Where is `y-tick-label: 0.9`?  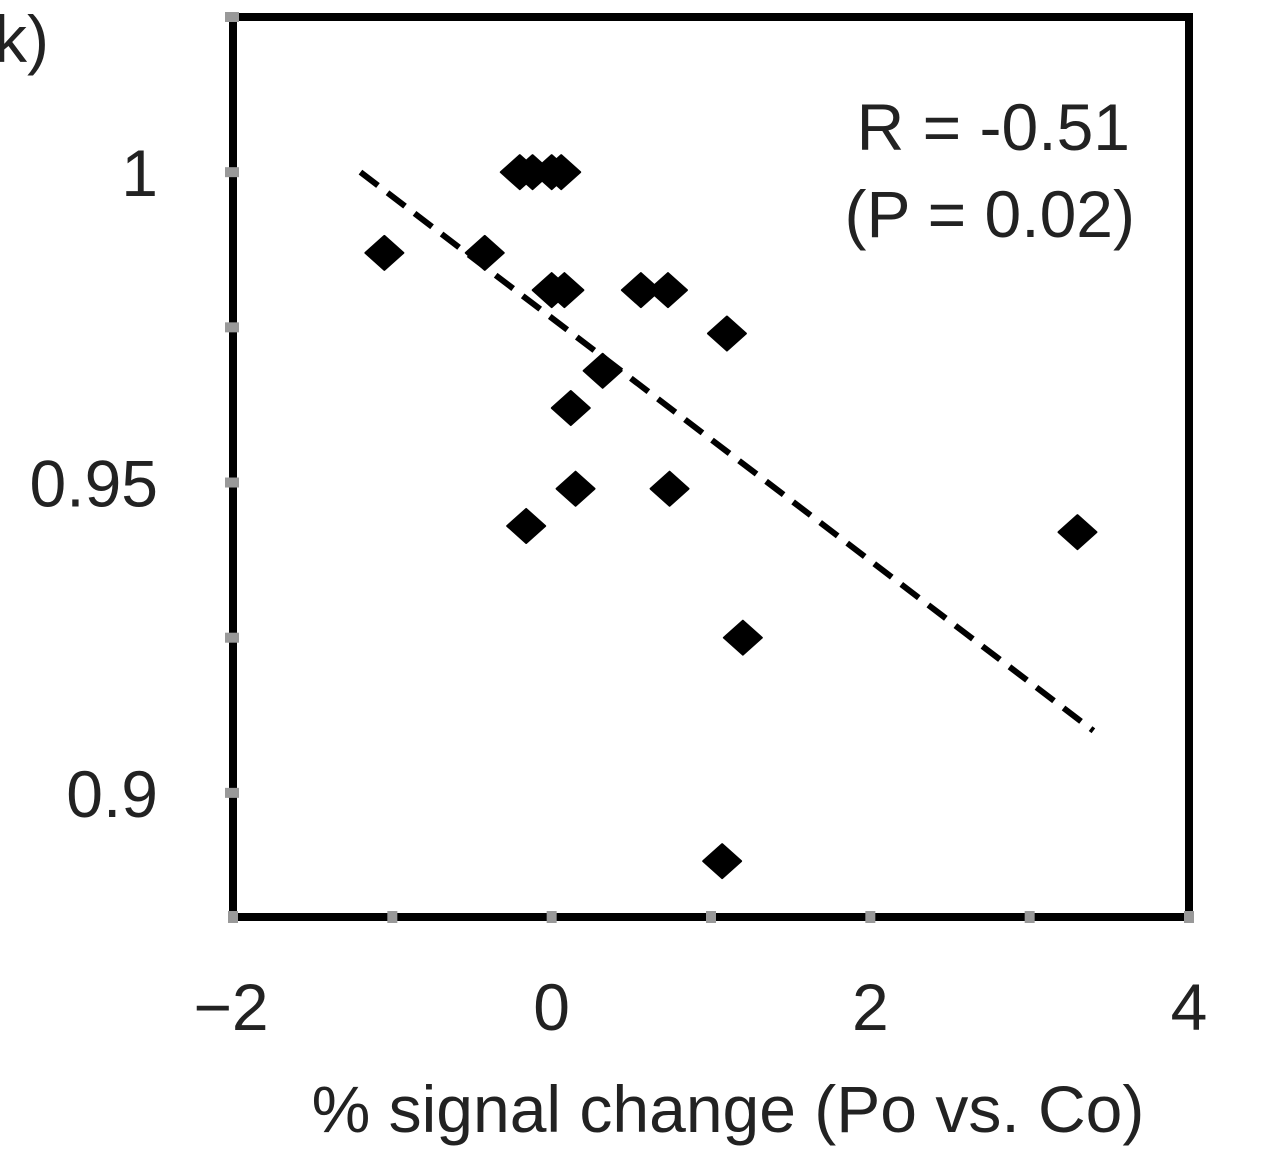
y-tick-label: 0.9 is located at coordinates (112, 794).